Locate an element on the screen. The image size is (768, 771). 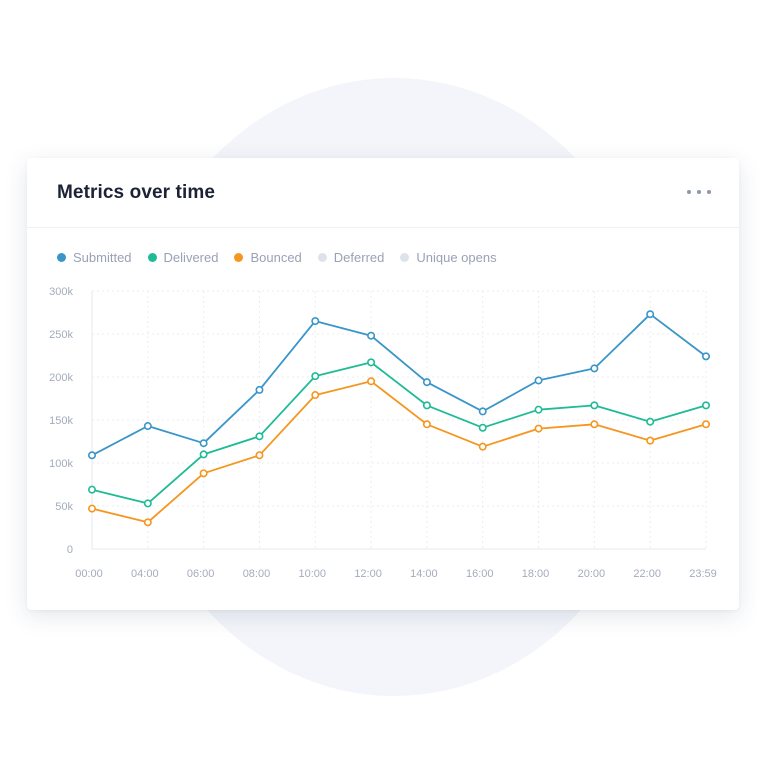
x-tick-label: 12:00 is located at coordinates (368, 574).